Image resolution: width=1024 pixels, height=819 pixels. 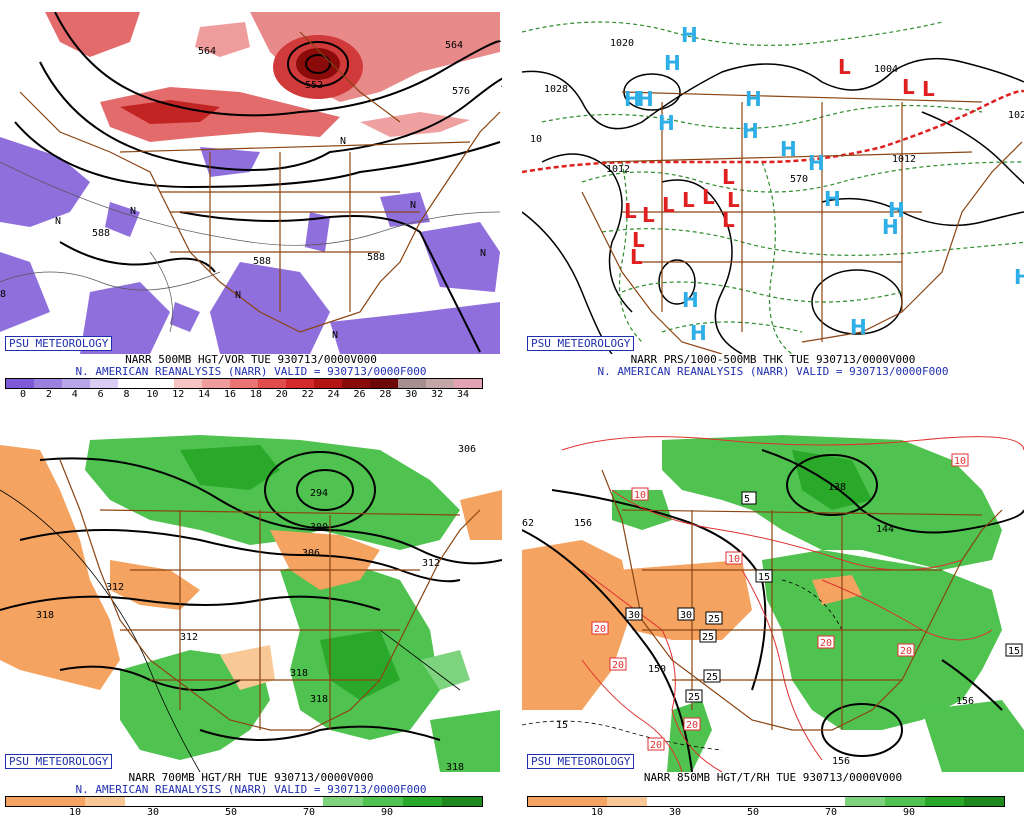 What do you see at coordinates (48, 394) in the screenshot?
I see `colorbar-tick: 2` at bounding box center [48, 394].